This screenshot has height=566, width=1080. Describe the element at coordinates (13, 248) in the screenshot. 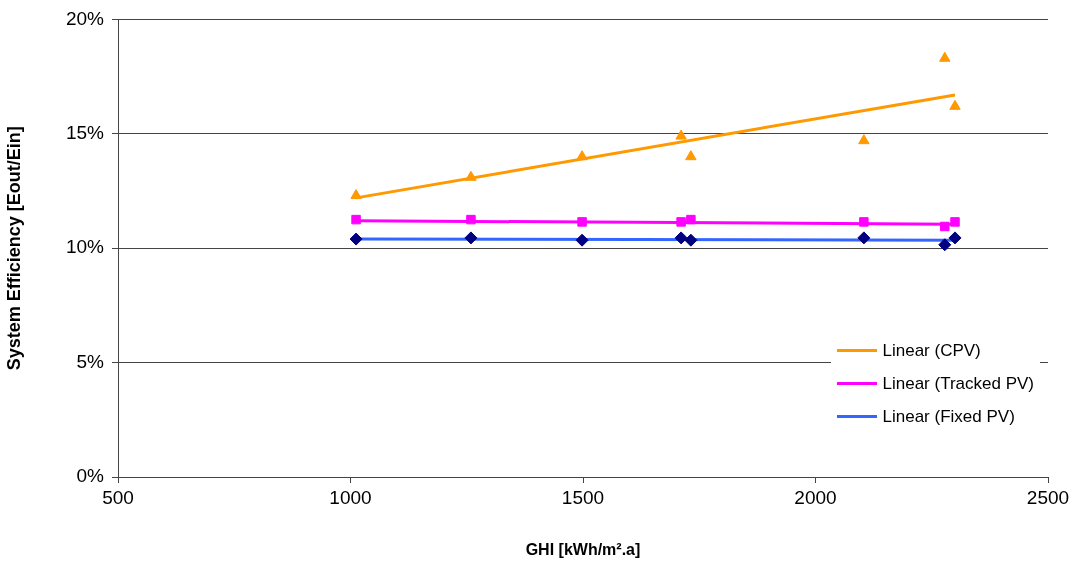

I see `y-axis-title: System Efficiency [Eout/Ein]` at that location.